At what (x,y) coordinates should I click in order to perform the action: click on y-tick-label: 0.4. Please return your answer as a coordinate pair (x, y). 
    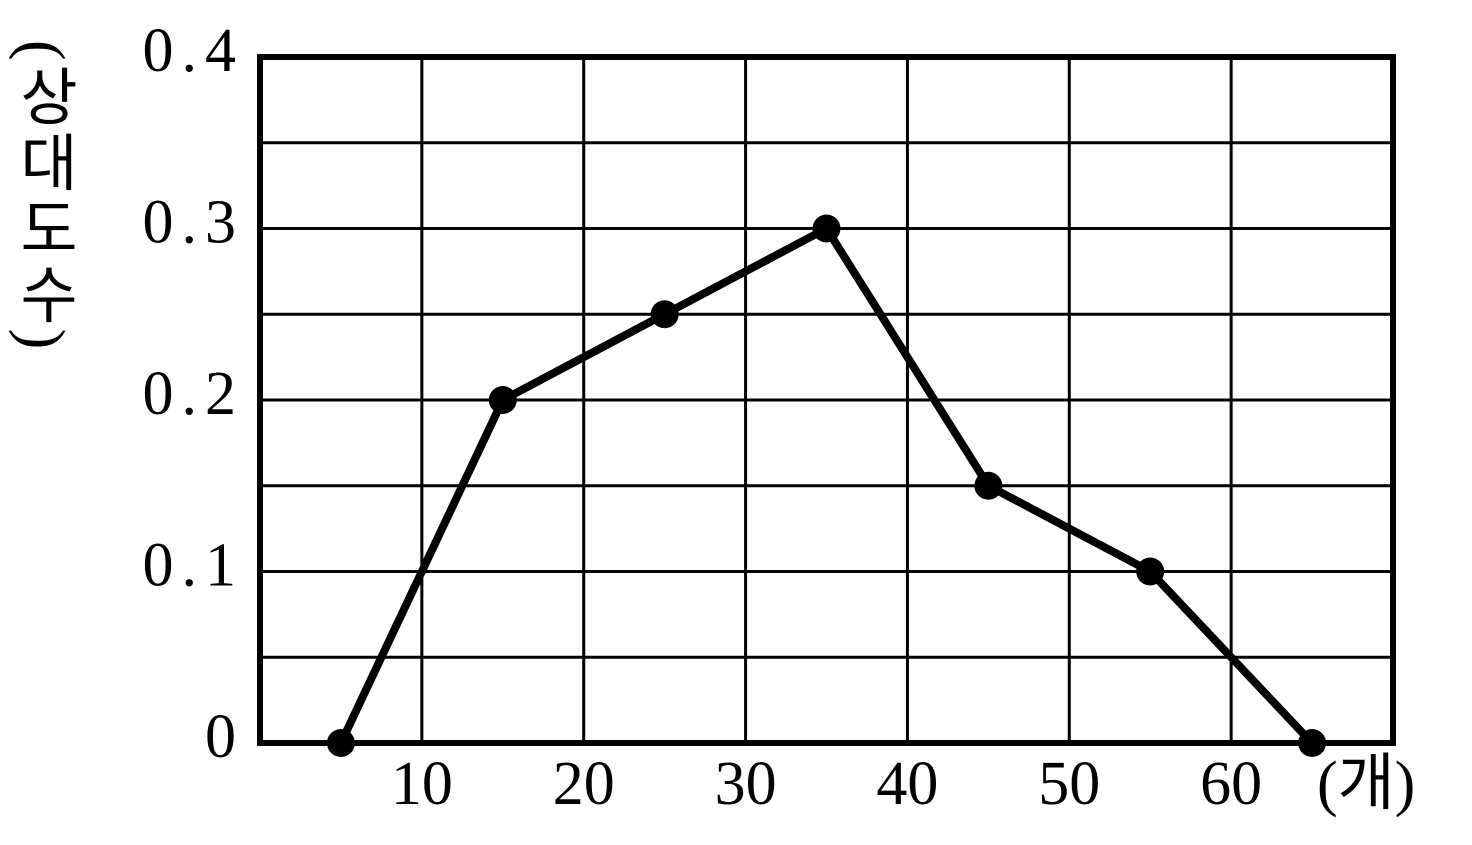
    Looking at the image, I should click on (194, 51).